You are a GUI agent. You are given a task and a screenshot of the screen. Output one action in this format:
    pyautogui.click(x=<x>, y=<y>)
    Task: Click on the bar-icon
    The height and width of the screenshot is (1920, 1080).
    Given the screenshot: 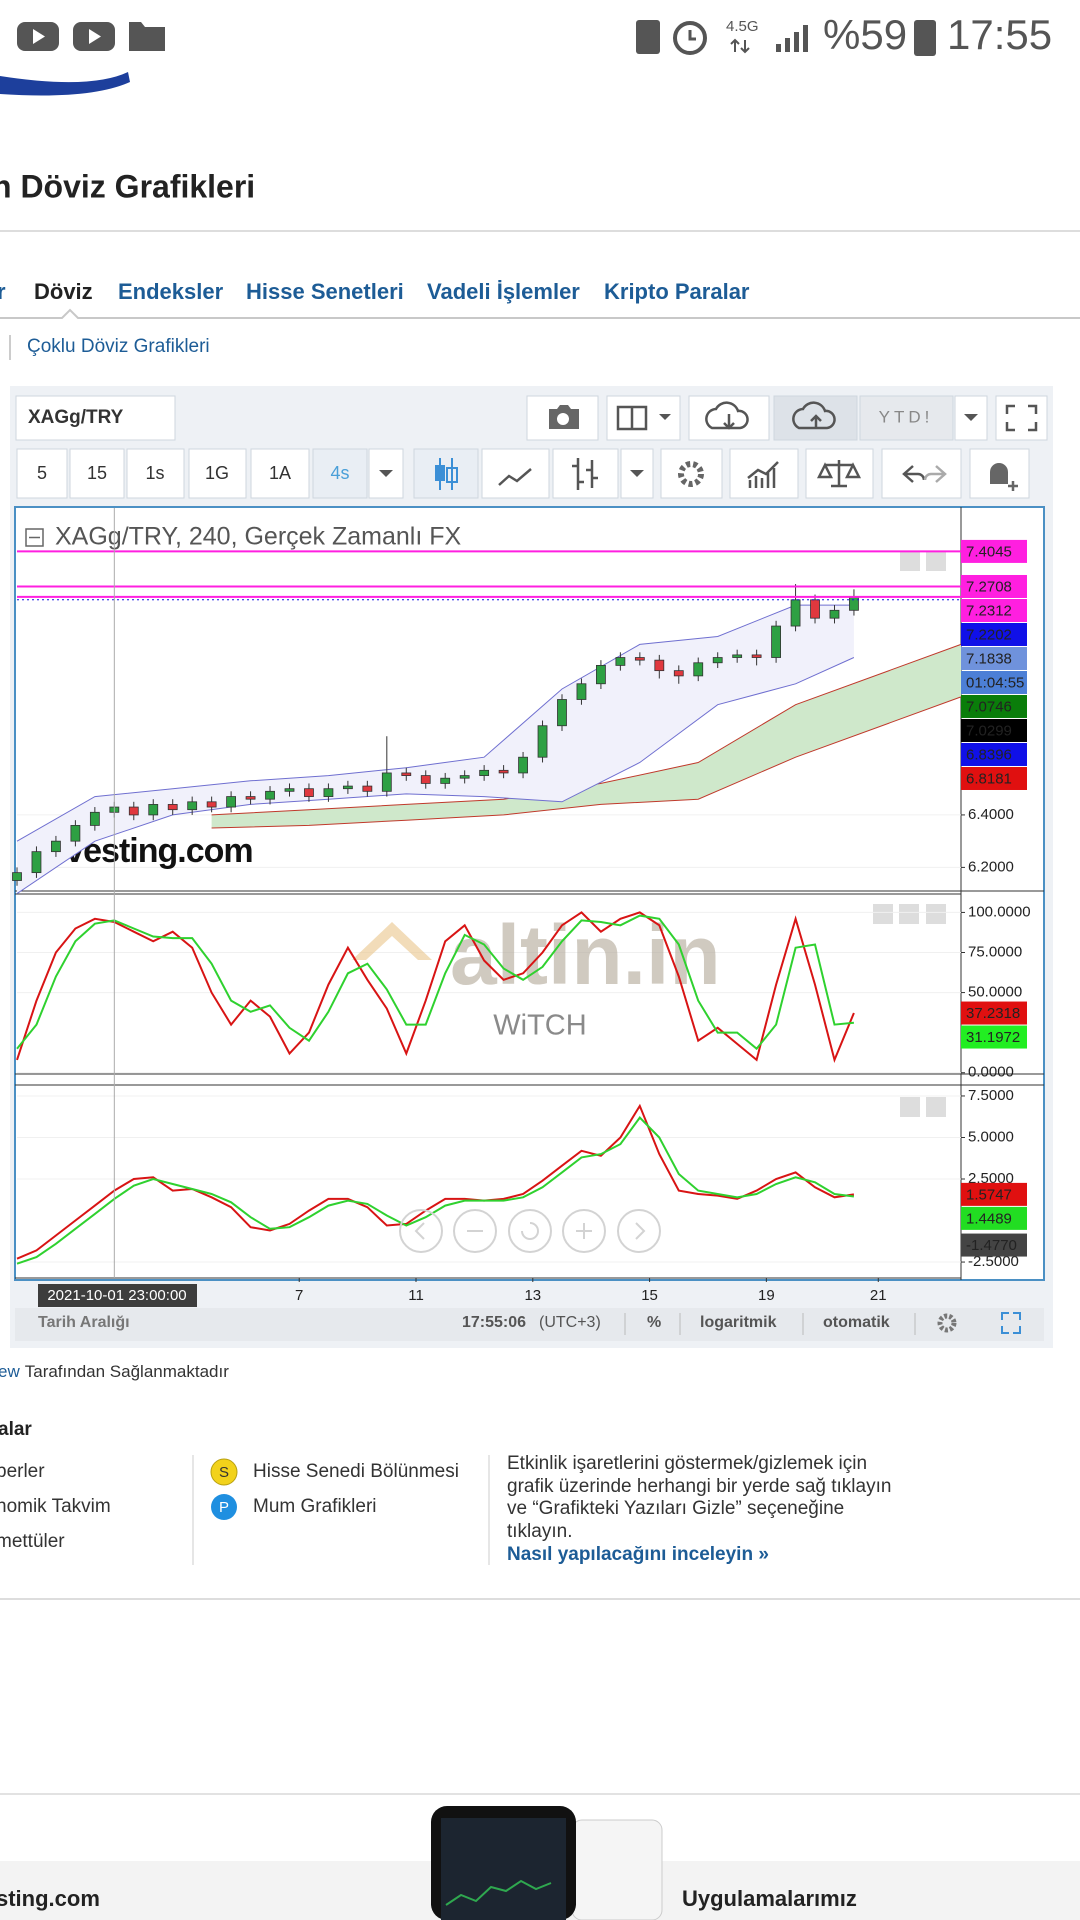 What is the action you would take?
    pyautogui.click(x=585, y=474)
    